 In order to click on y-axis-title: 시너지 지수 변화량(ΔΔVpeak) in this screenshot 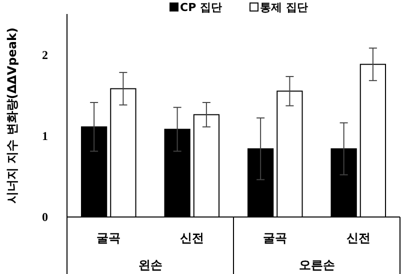, I will do `click(12, 116)`.